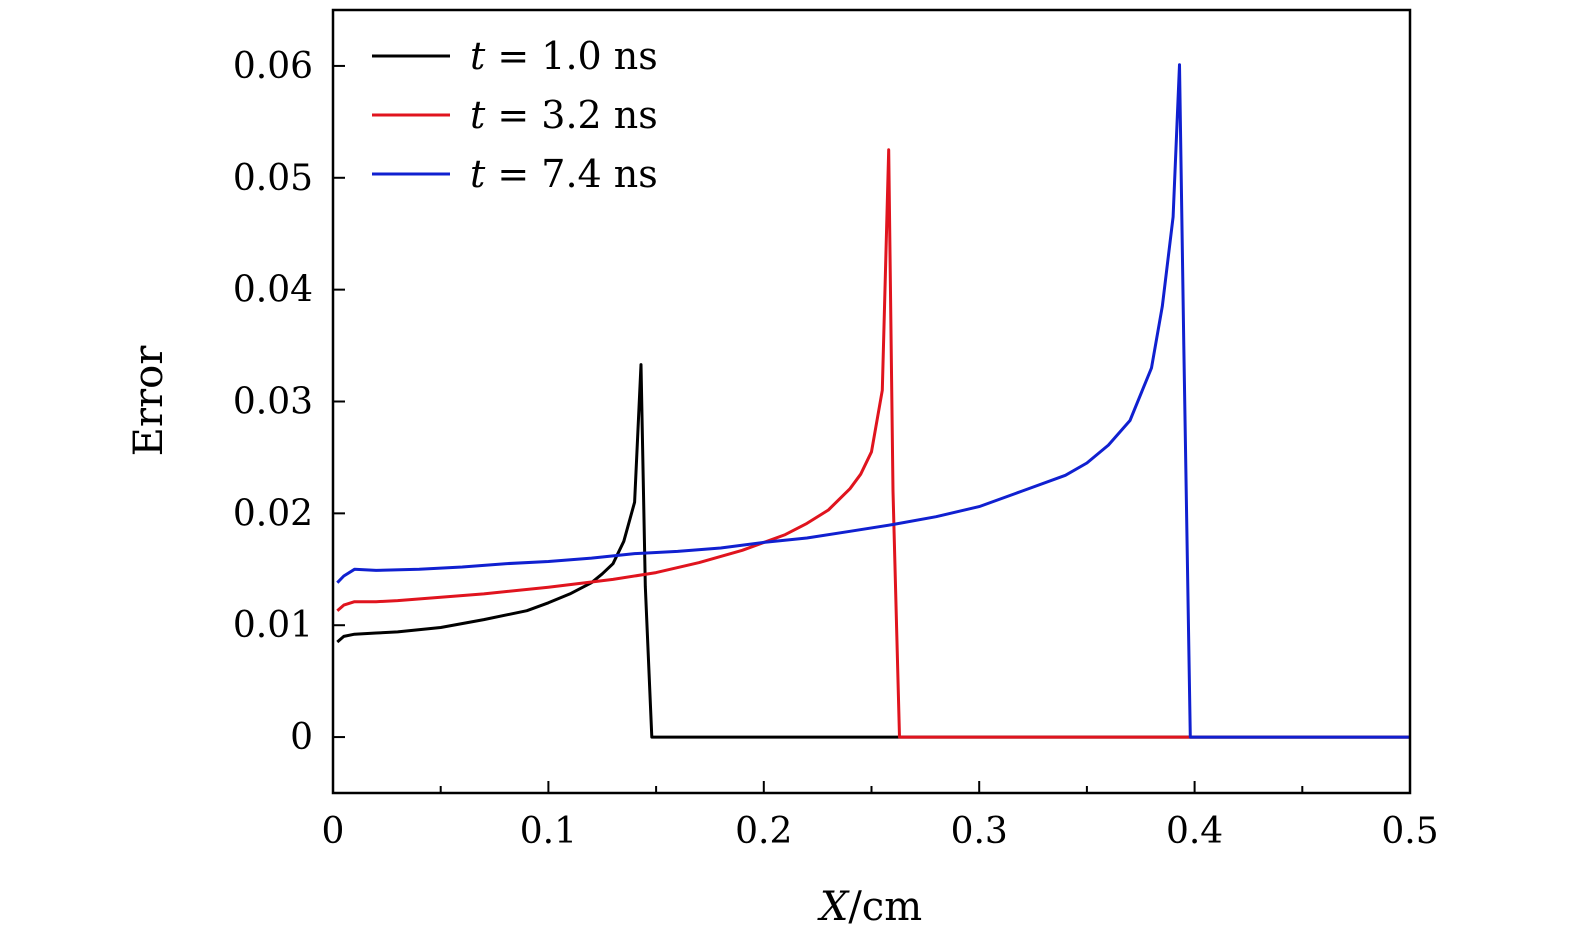 Image resolution: width=1575 pixels, height=945 pixels. Describe the element at coordinates (548, 831) in the screenshot. I see `x-tick-label: 0.1` at that location.